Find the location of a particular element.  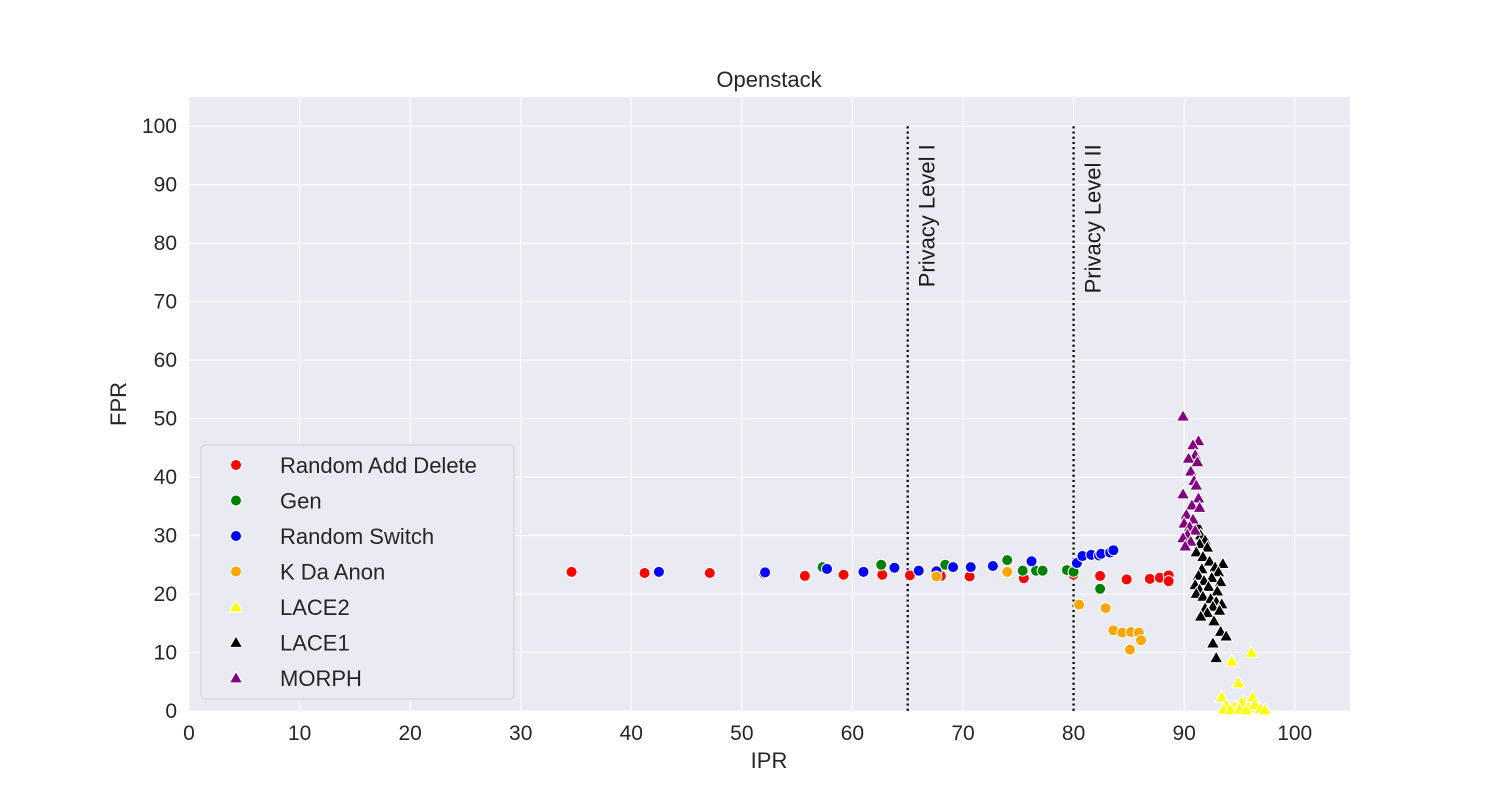

y-tick-label: 0 is located at coordinates (171, 711).